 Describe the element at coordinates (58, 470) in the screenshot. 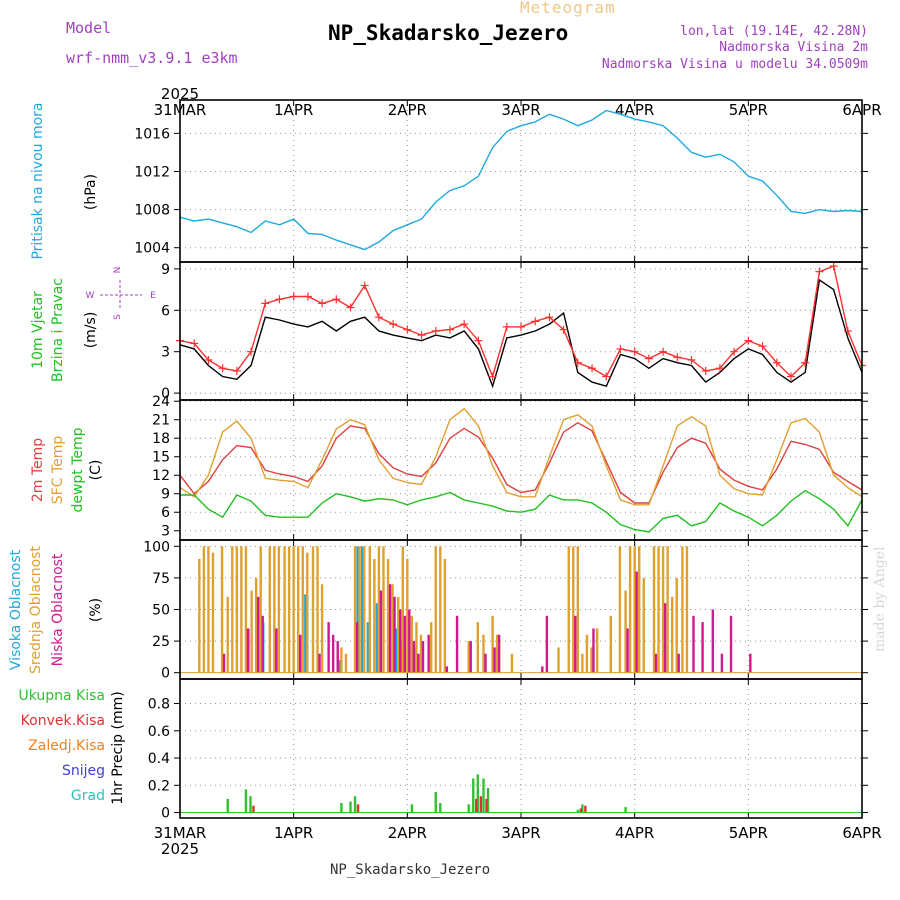

I see `ylabel-sfc: SFC Temp` at that location.